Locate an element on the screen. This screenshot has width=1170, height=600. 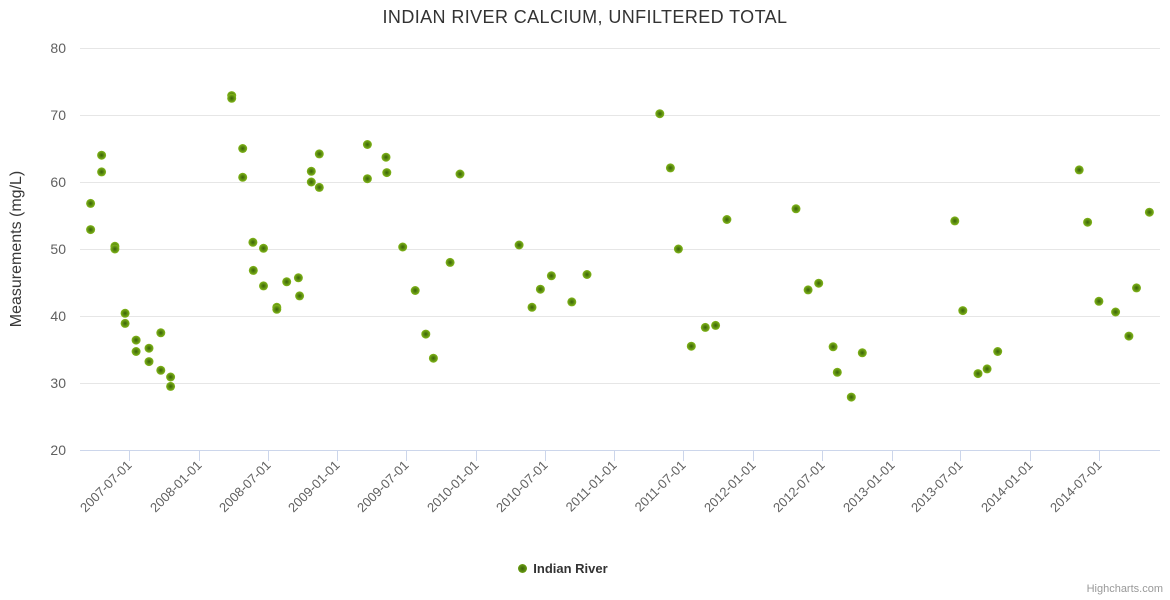
x-tick-label: 2011-01-01 is located at coordinates (591, 486).